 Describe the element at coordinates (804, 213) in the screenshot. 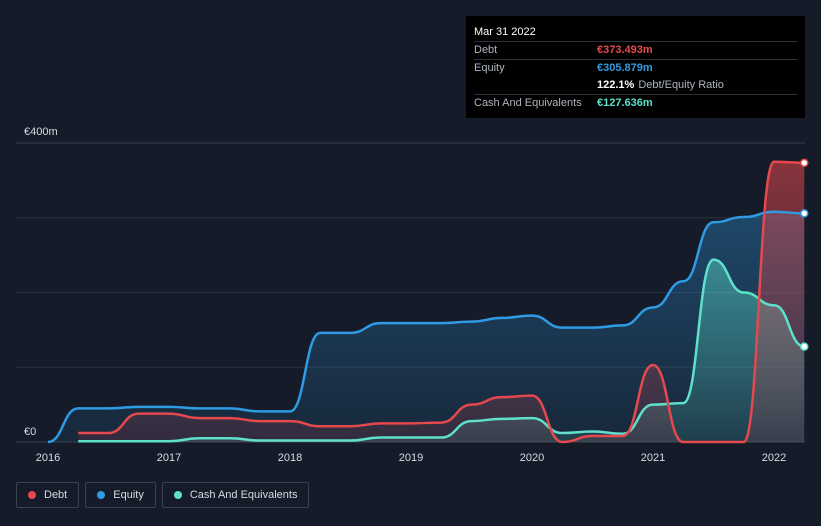

I see `end-marker-equity` at that location.